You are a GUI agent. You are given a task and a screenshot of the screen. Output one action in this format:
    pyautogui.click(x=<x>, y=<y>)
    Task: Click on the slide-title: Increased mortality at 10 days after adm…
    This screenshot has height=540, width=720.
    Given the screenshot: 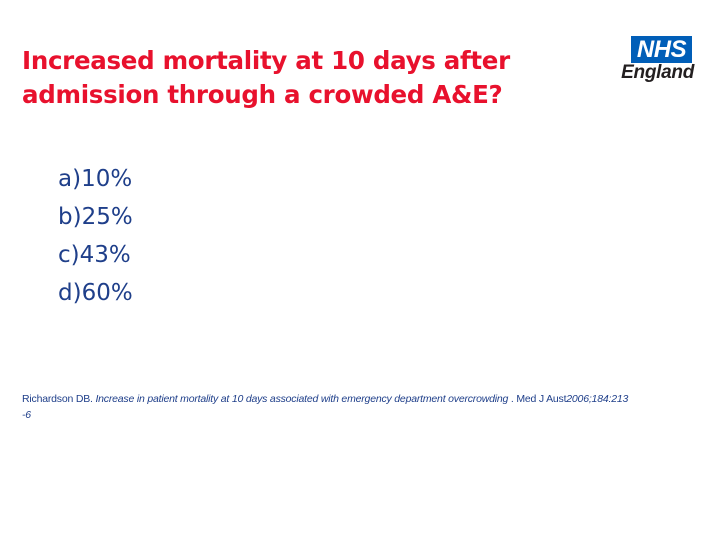 What is the action you would take?
    pyautogui.click(x=302, y=78)
    